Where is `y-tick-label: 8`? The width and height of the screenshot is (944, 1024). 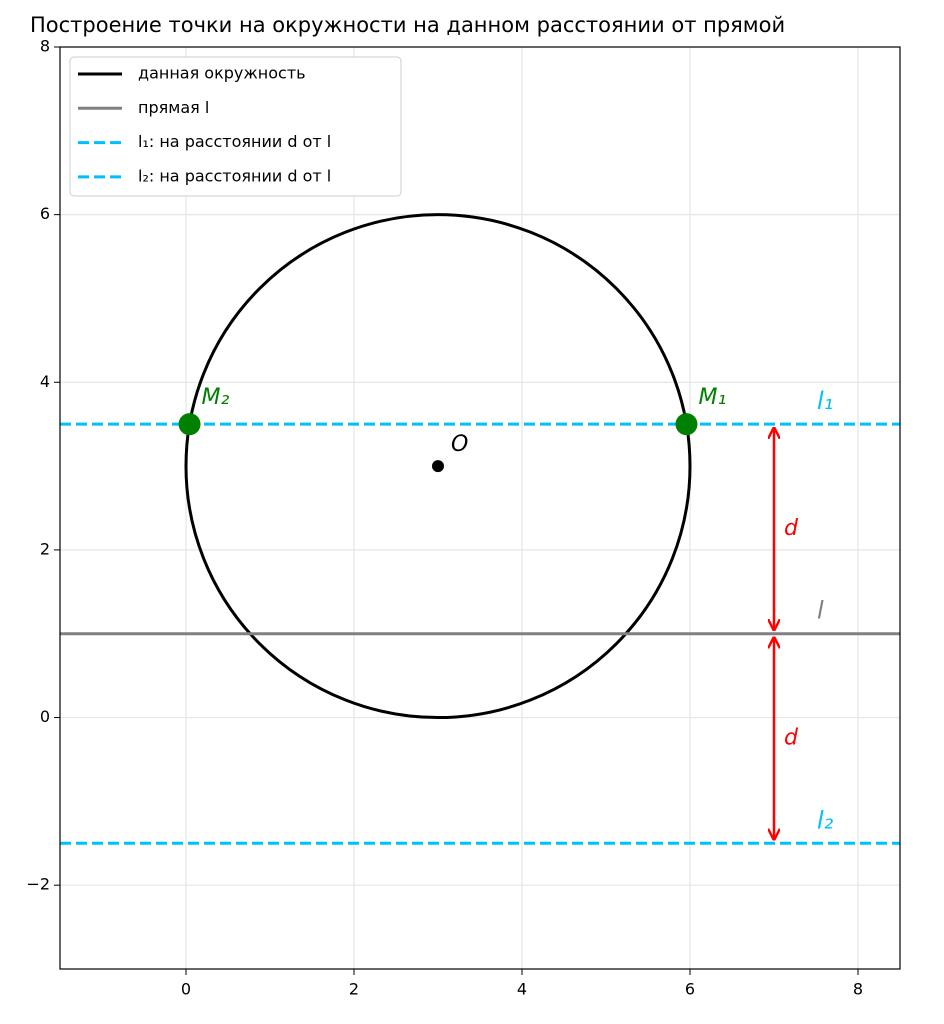 y-tick-label: 8 is located at coordinates (45, 46).